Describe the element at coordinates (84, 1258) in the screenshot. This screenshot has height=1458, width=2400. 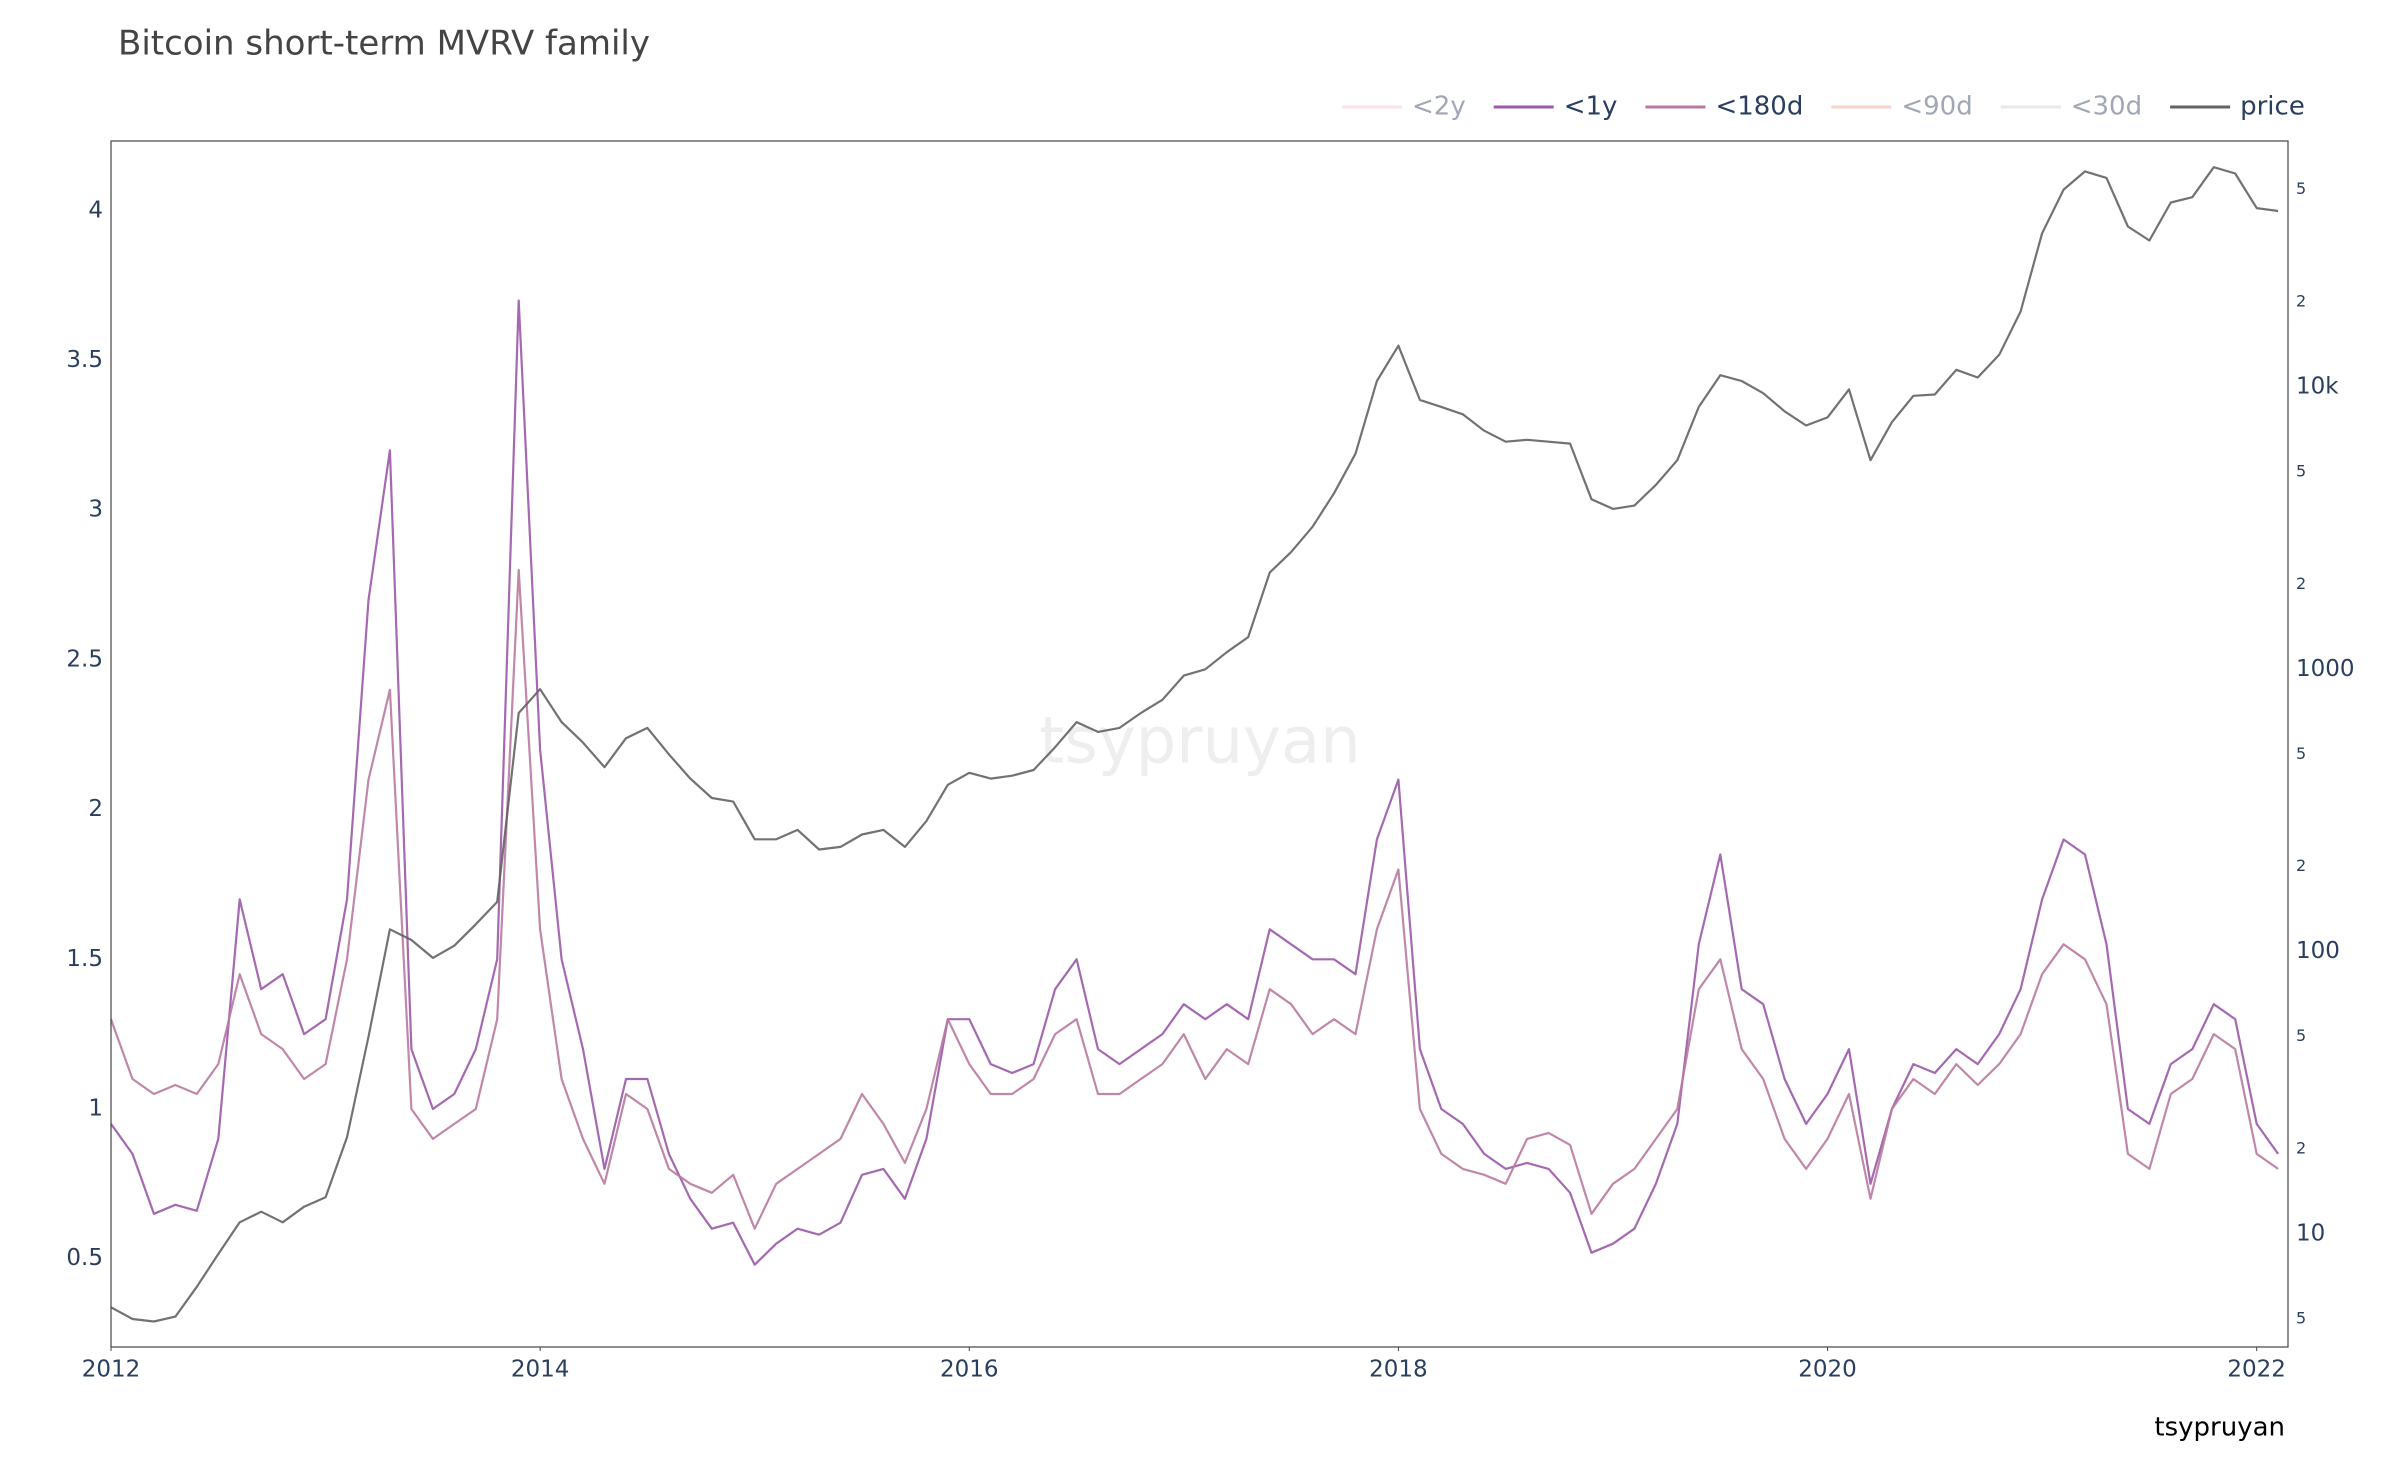
I see `y-tick-label: 0.5` at that location.